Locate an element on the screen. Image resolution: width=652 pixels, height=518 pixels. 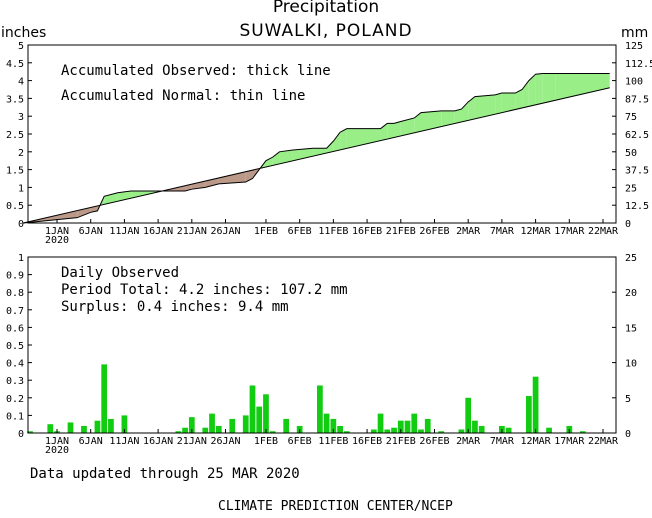
x-tick-label: 17MAR is located at coordinates (569, 231).